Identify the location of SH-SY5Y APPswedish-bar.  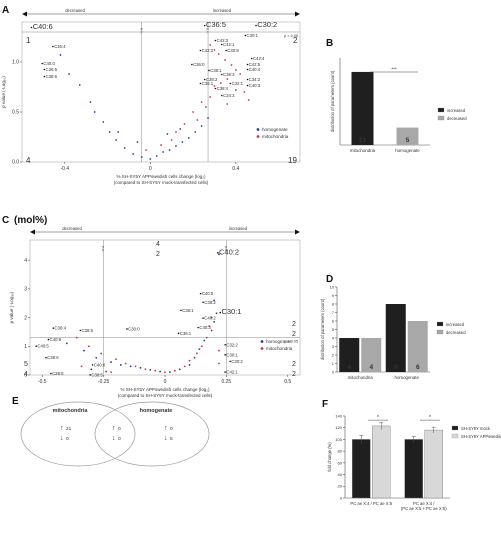
(433, 464).